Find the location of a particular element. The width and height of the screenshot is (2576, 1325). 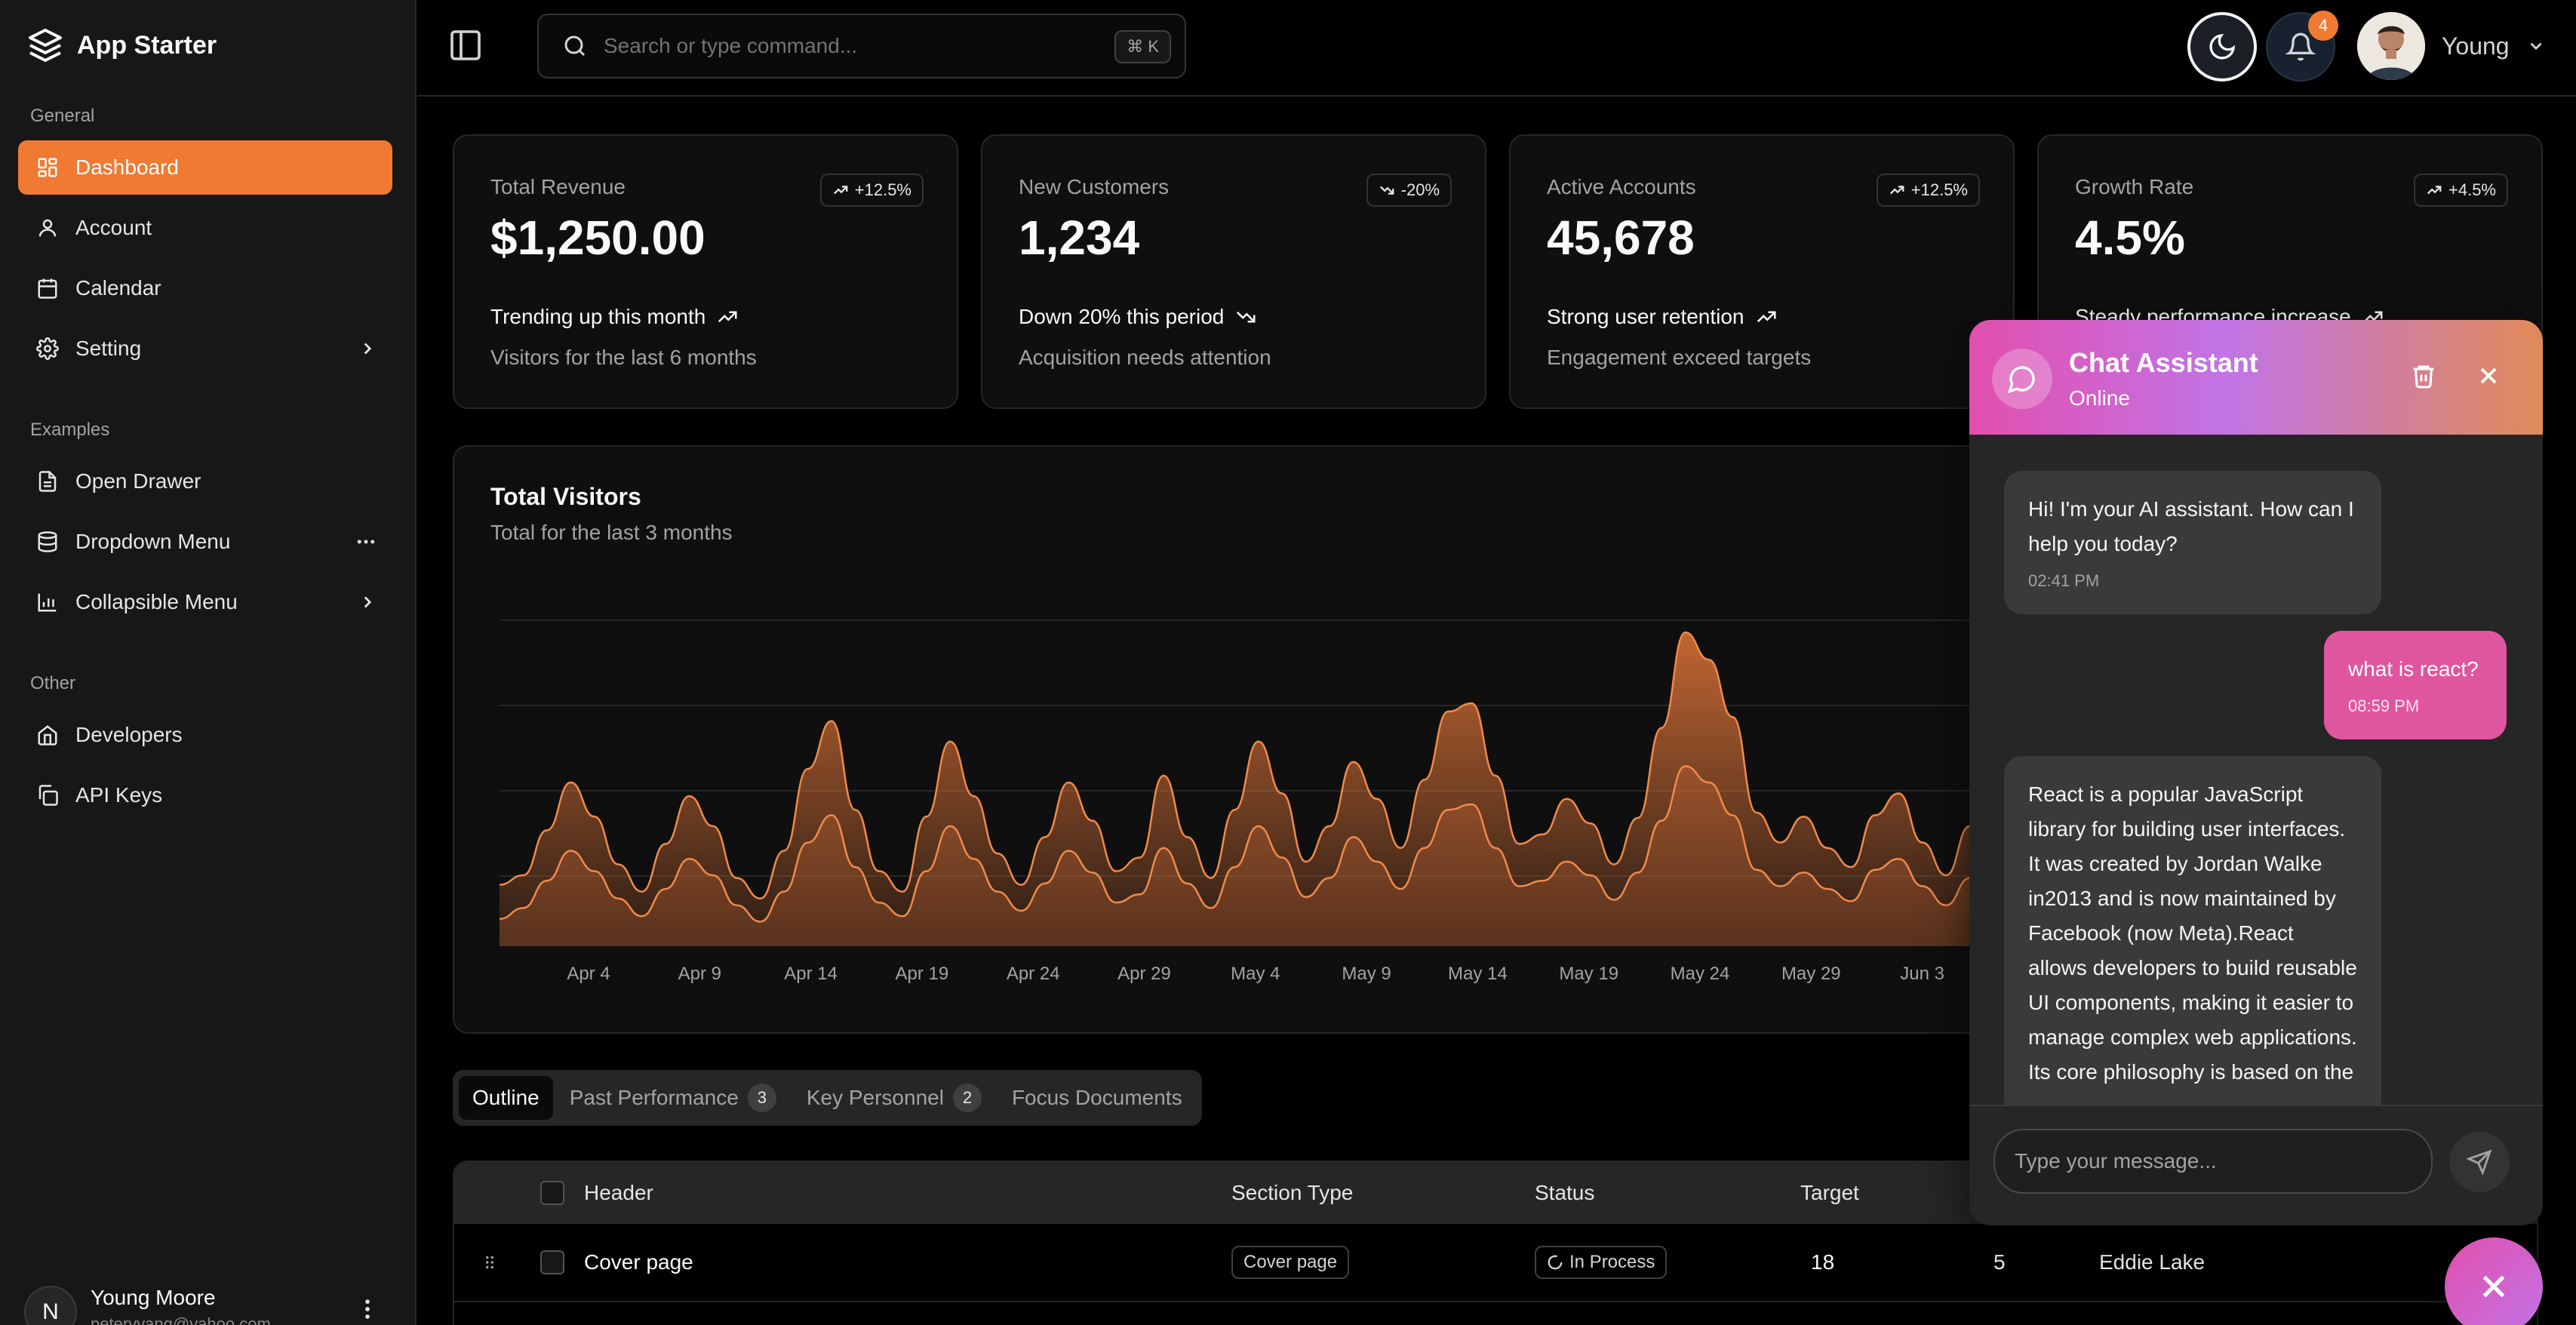

select-all-checkbox is located at coordinates (552, 1193).